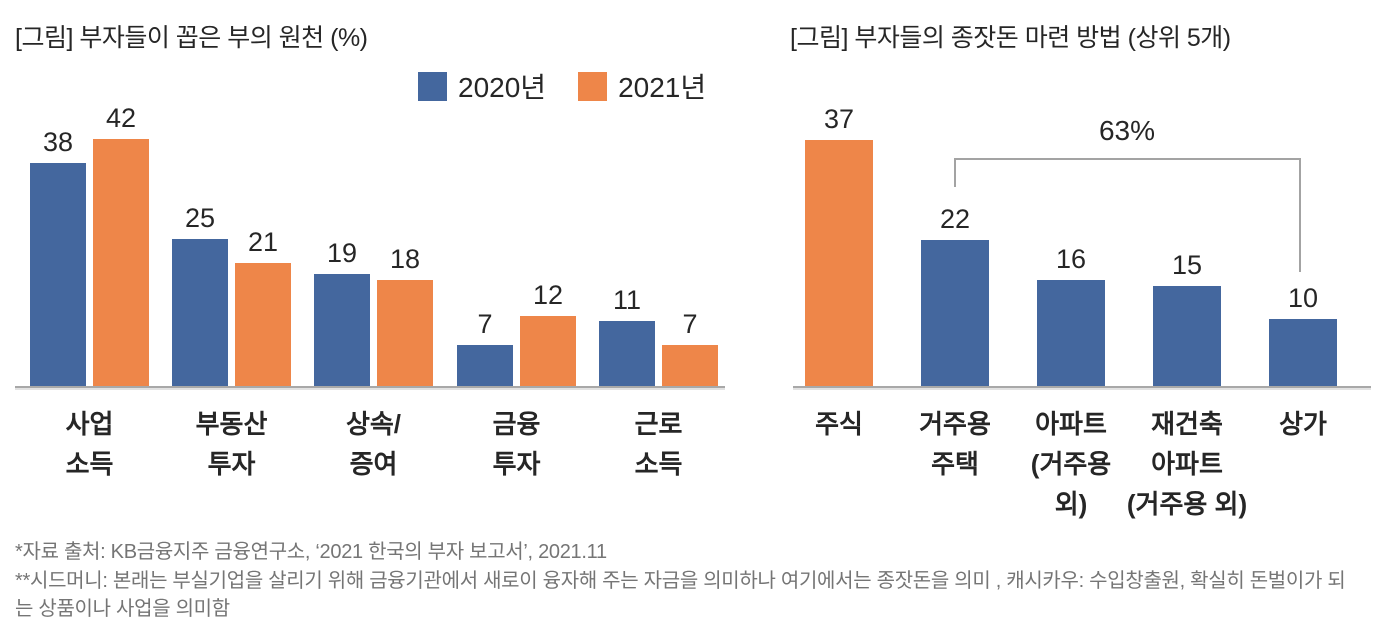  I want to click on wealth-sources-bar-2020년-2, so click(342, 330).